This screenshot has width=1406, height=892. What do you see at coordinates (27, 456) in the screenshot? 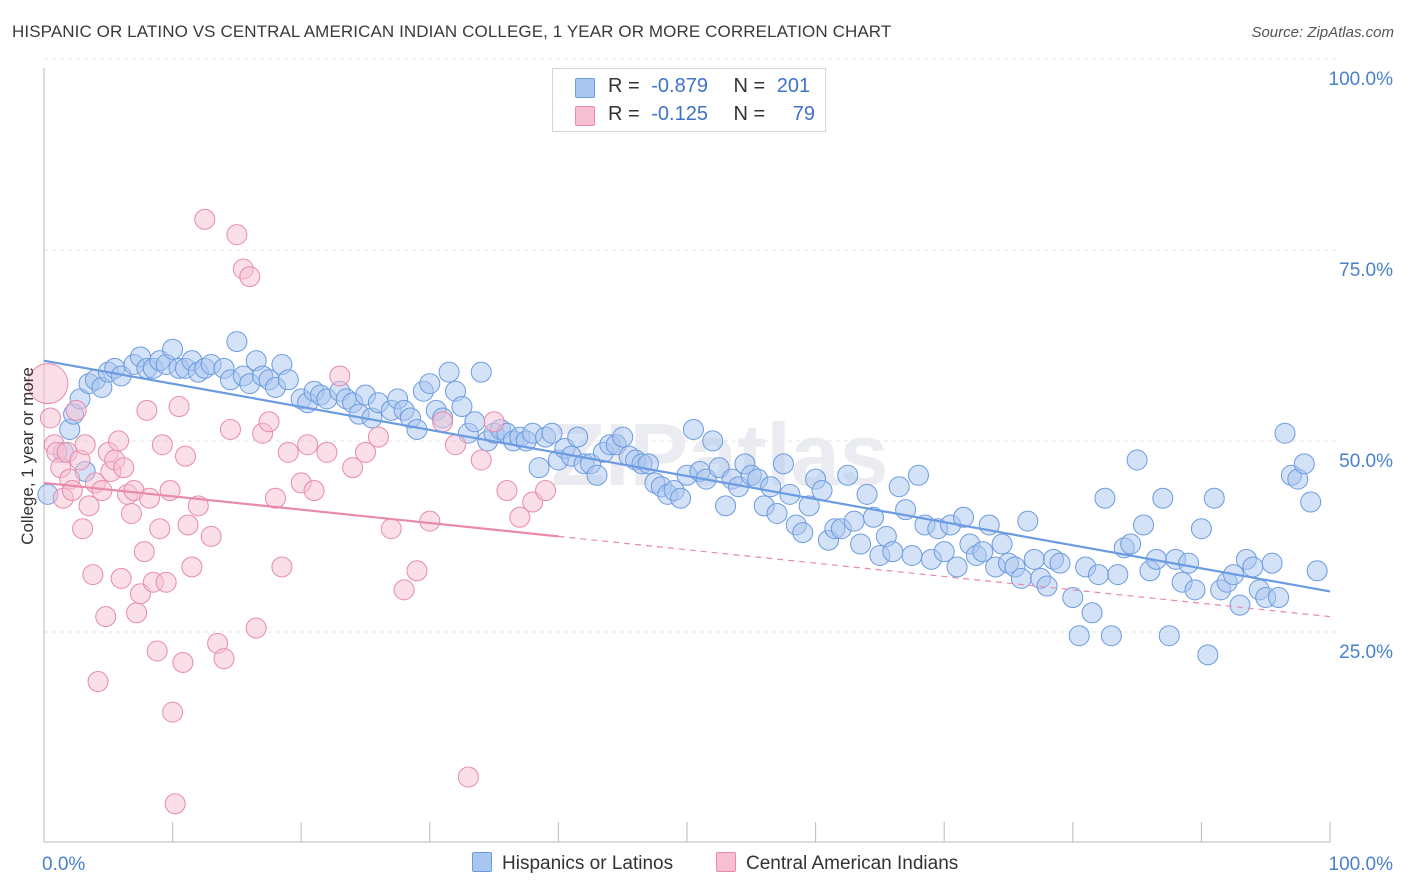
I see `y-axis-label: College, 1 year or more` at bounding box center [27, 456].